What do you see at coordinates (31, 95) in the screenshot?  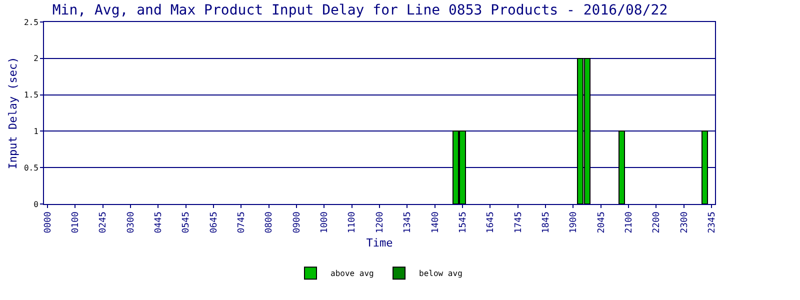 I see `y-tick-label: 1.5` at bounding box center [31, 95].